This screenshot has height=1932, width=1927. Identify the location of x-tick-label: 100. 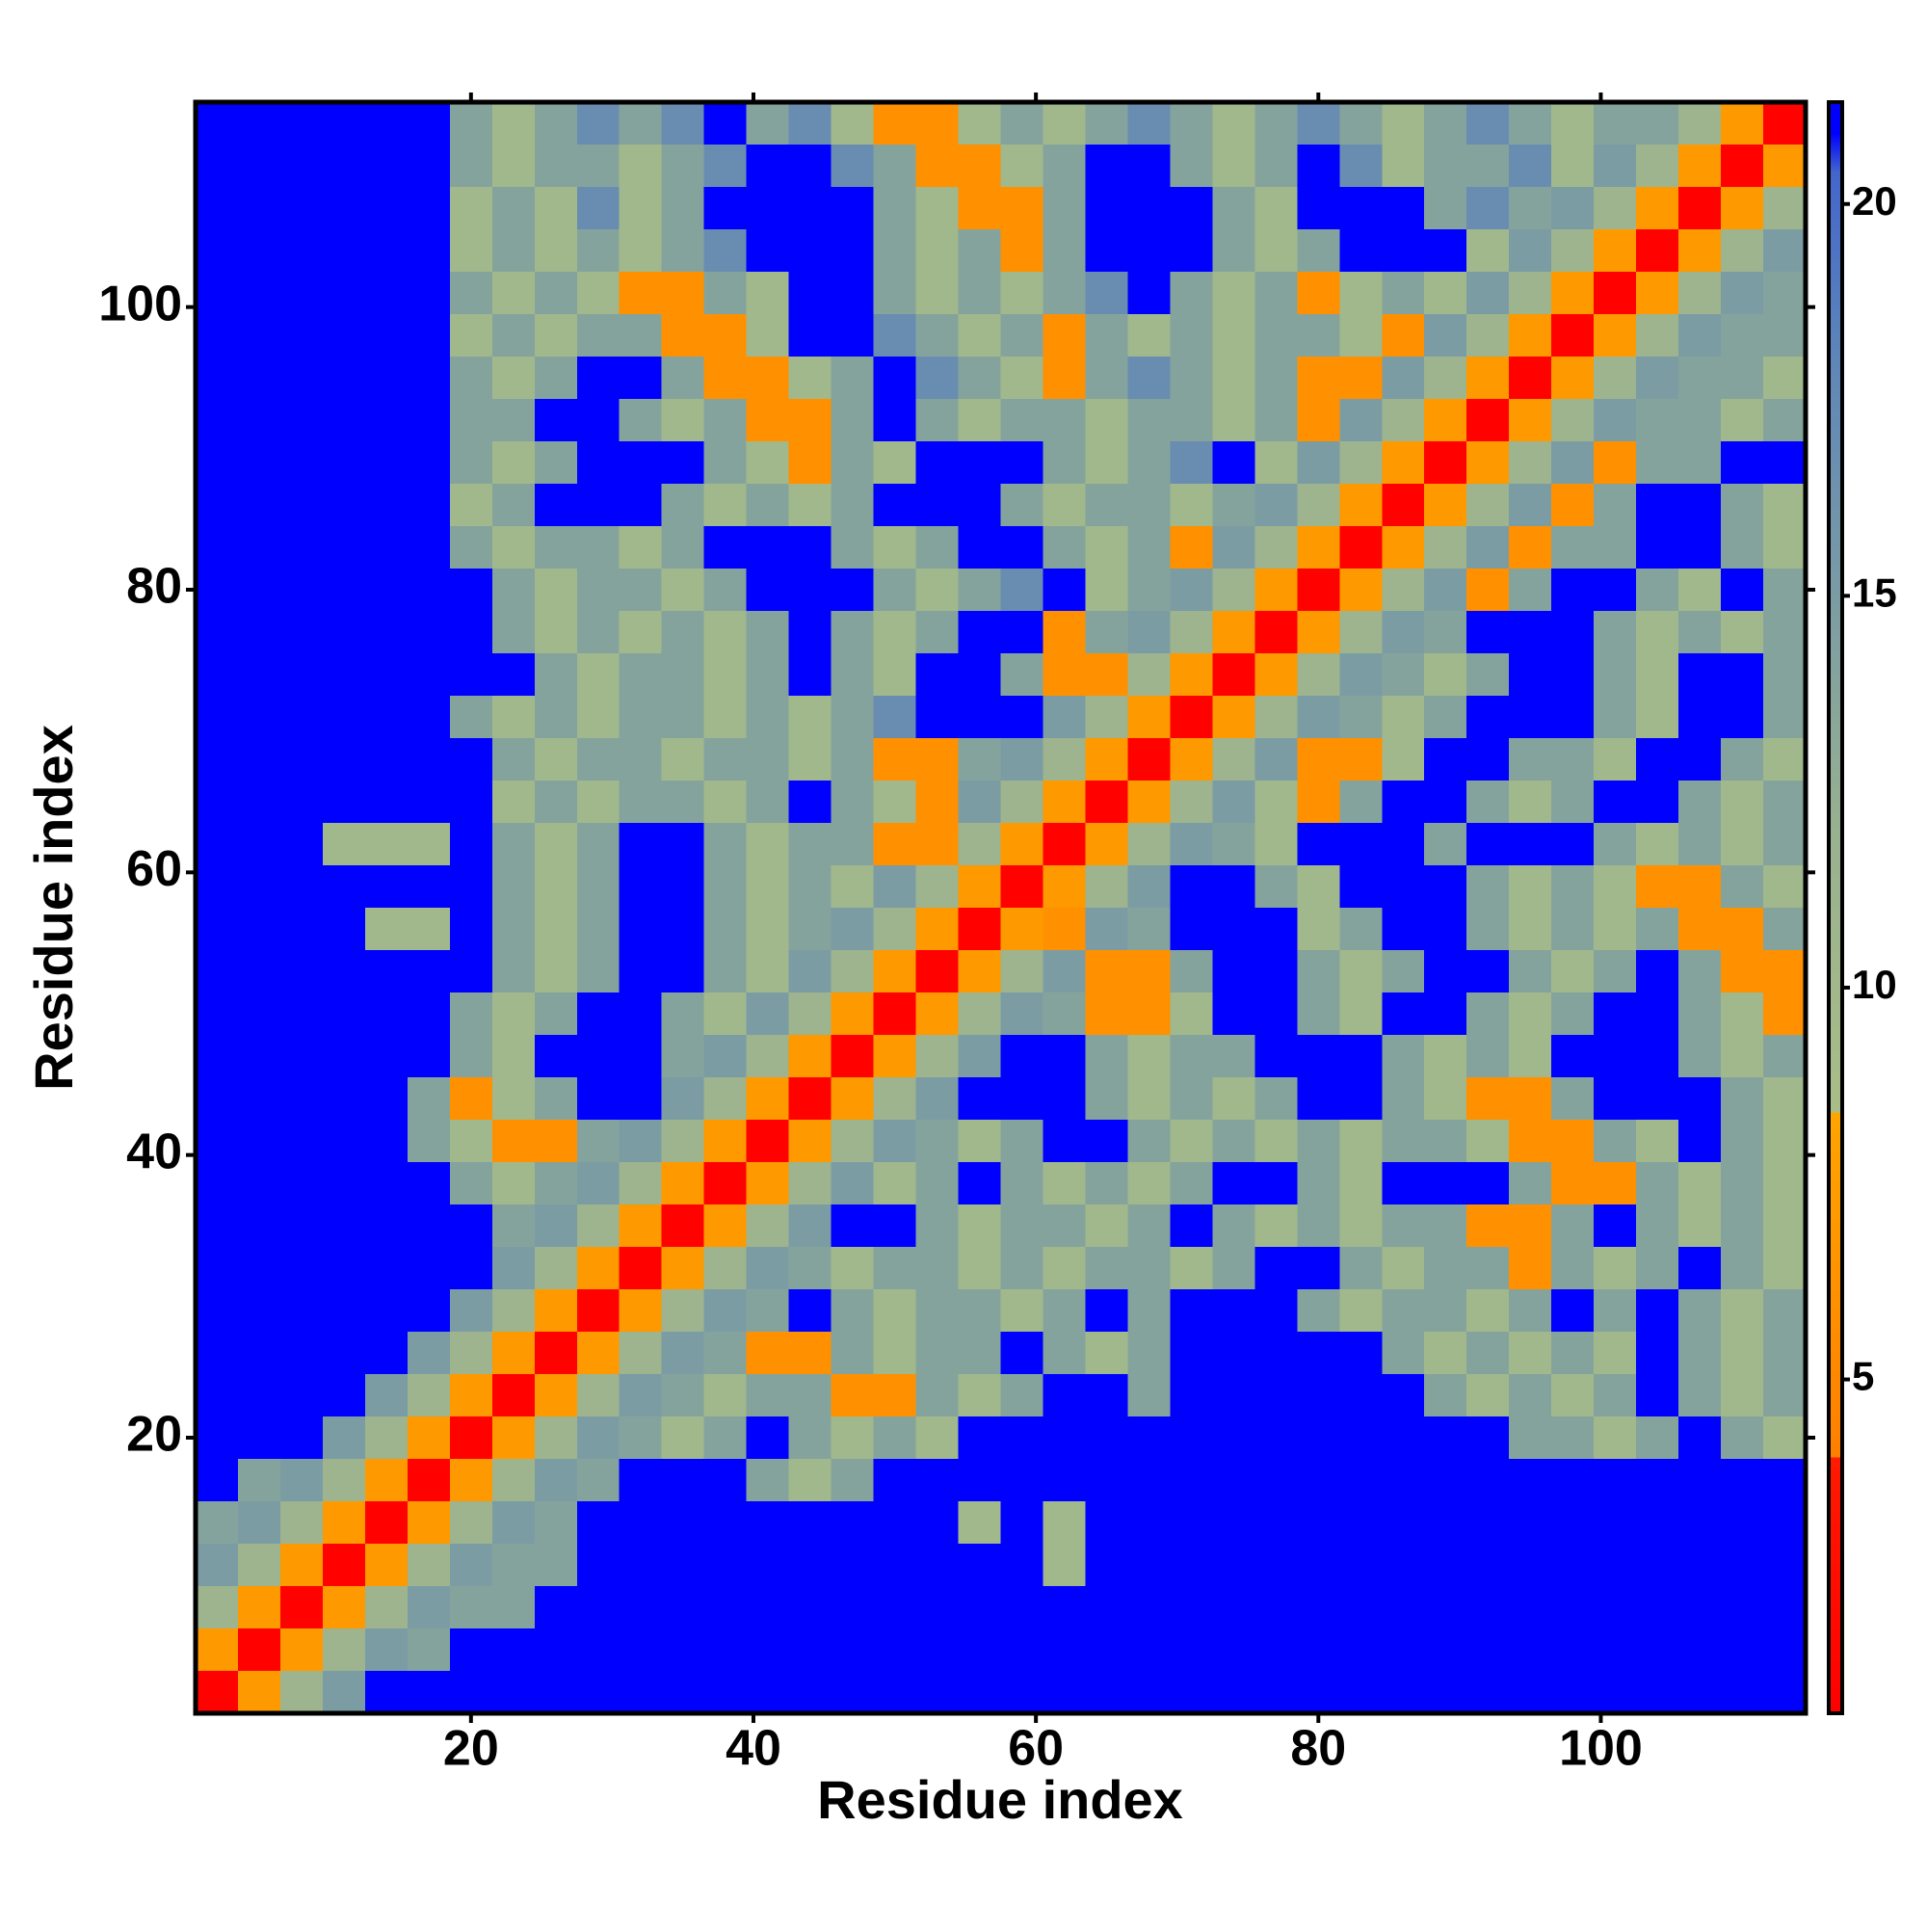
(1601, 1749).